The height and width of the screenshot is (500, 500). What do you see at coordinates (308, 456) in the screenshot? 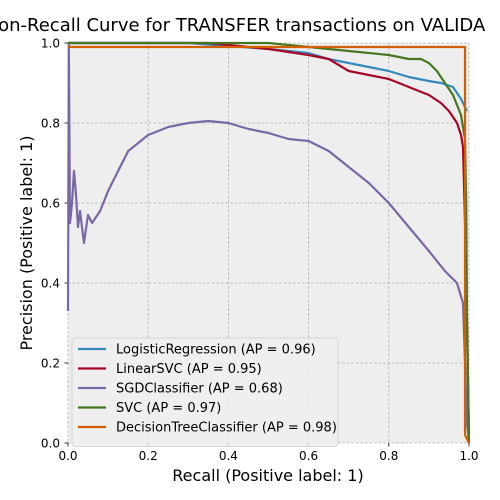
I see `x-tick-label: 0.6` at bounding box center [308, 456].